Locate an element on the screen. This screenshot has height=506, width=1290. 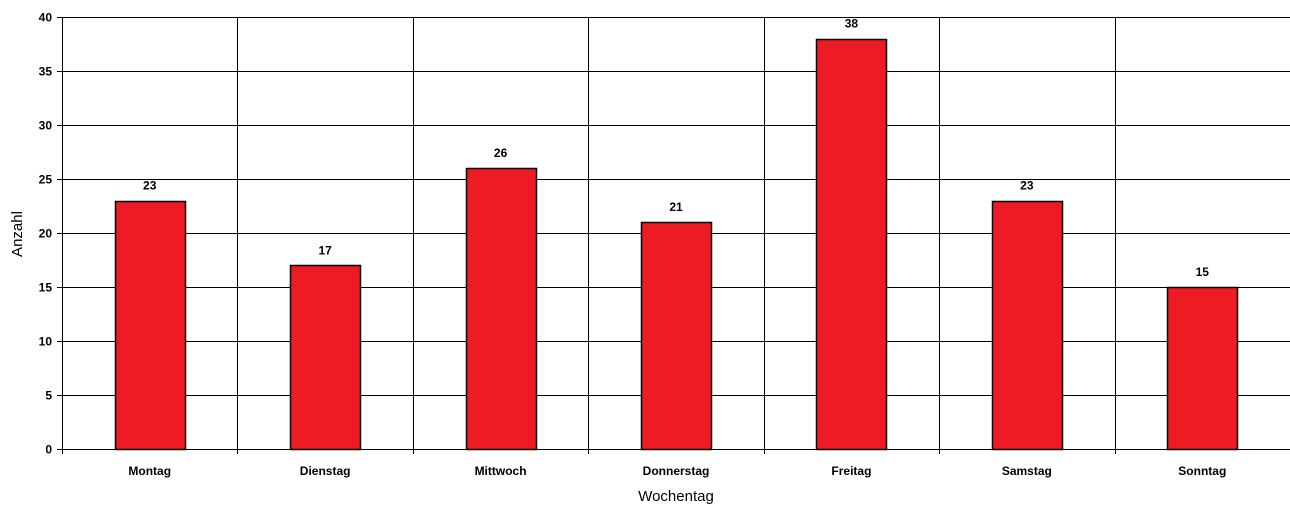
x-tick-label: Sonntag is located at coordinates (1202, 471).